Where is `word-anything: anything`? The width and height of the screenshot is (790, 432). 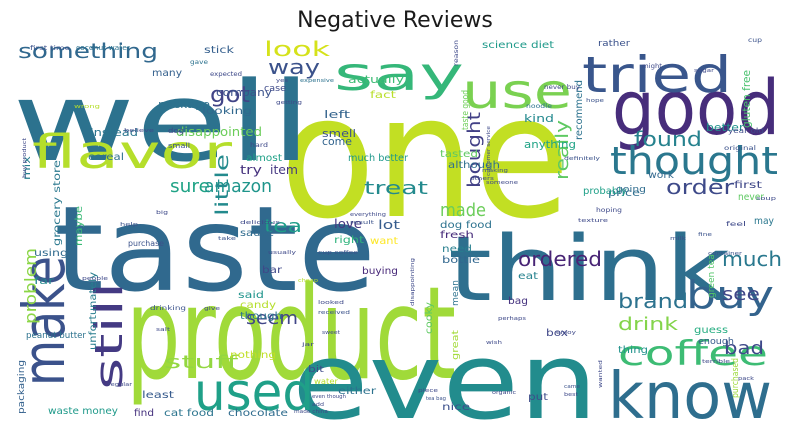 word-anything: anything is located at coordinates (550, 144).